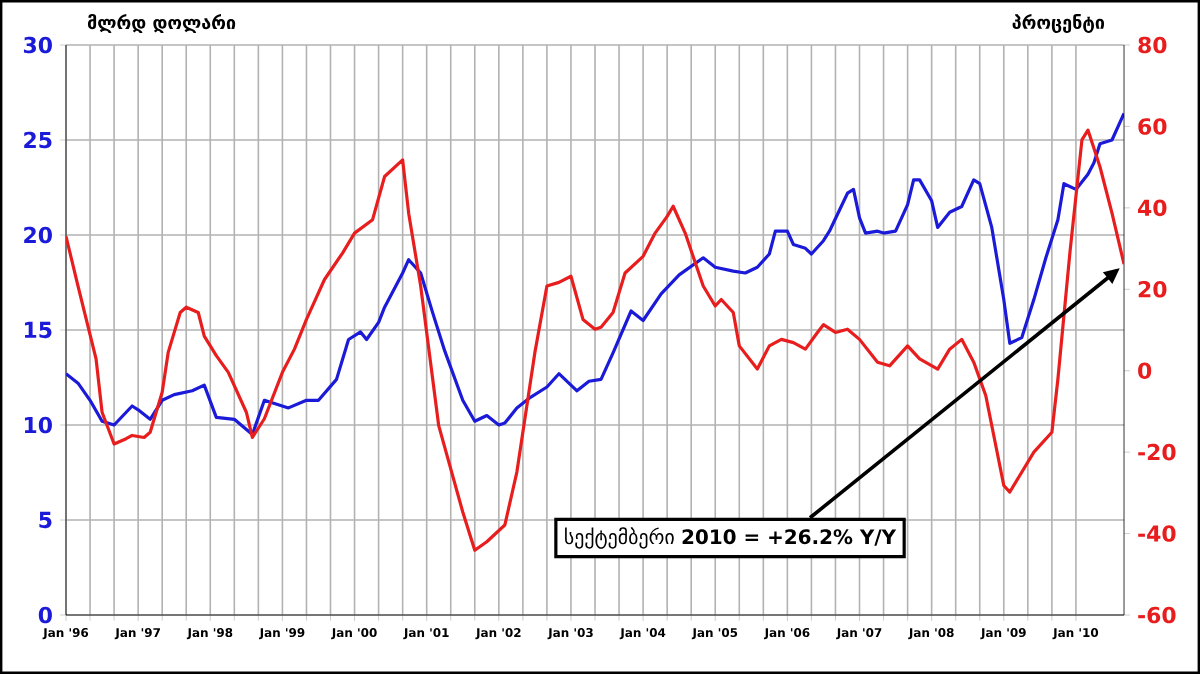 Image resolution: width=1200 pixels, height=674 pixels. I want to click on y2-tick-label: 60, so click(1152, 126).